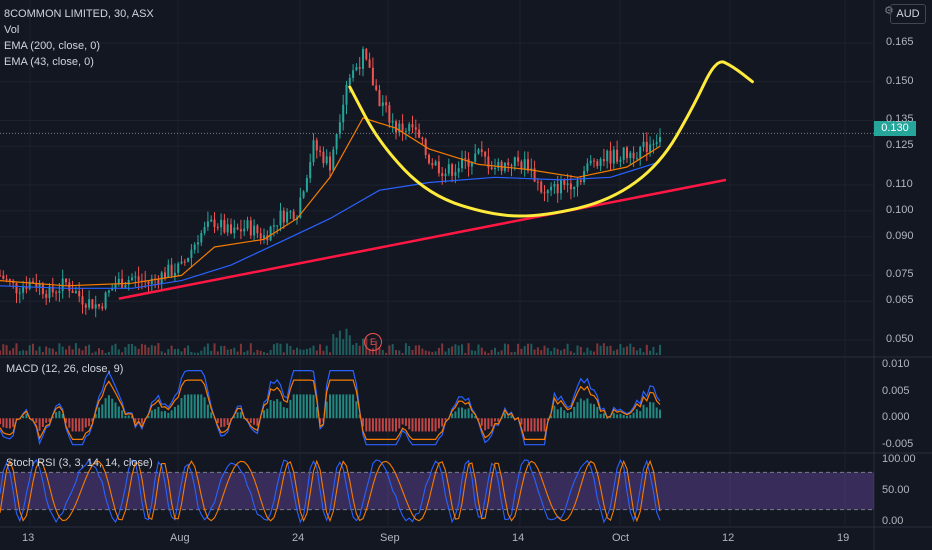 The width and height of the screenshot is (932, 550). I want to click on time-tick-label: 24, so click(298, 538).